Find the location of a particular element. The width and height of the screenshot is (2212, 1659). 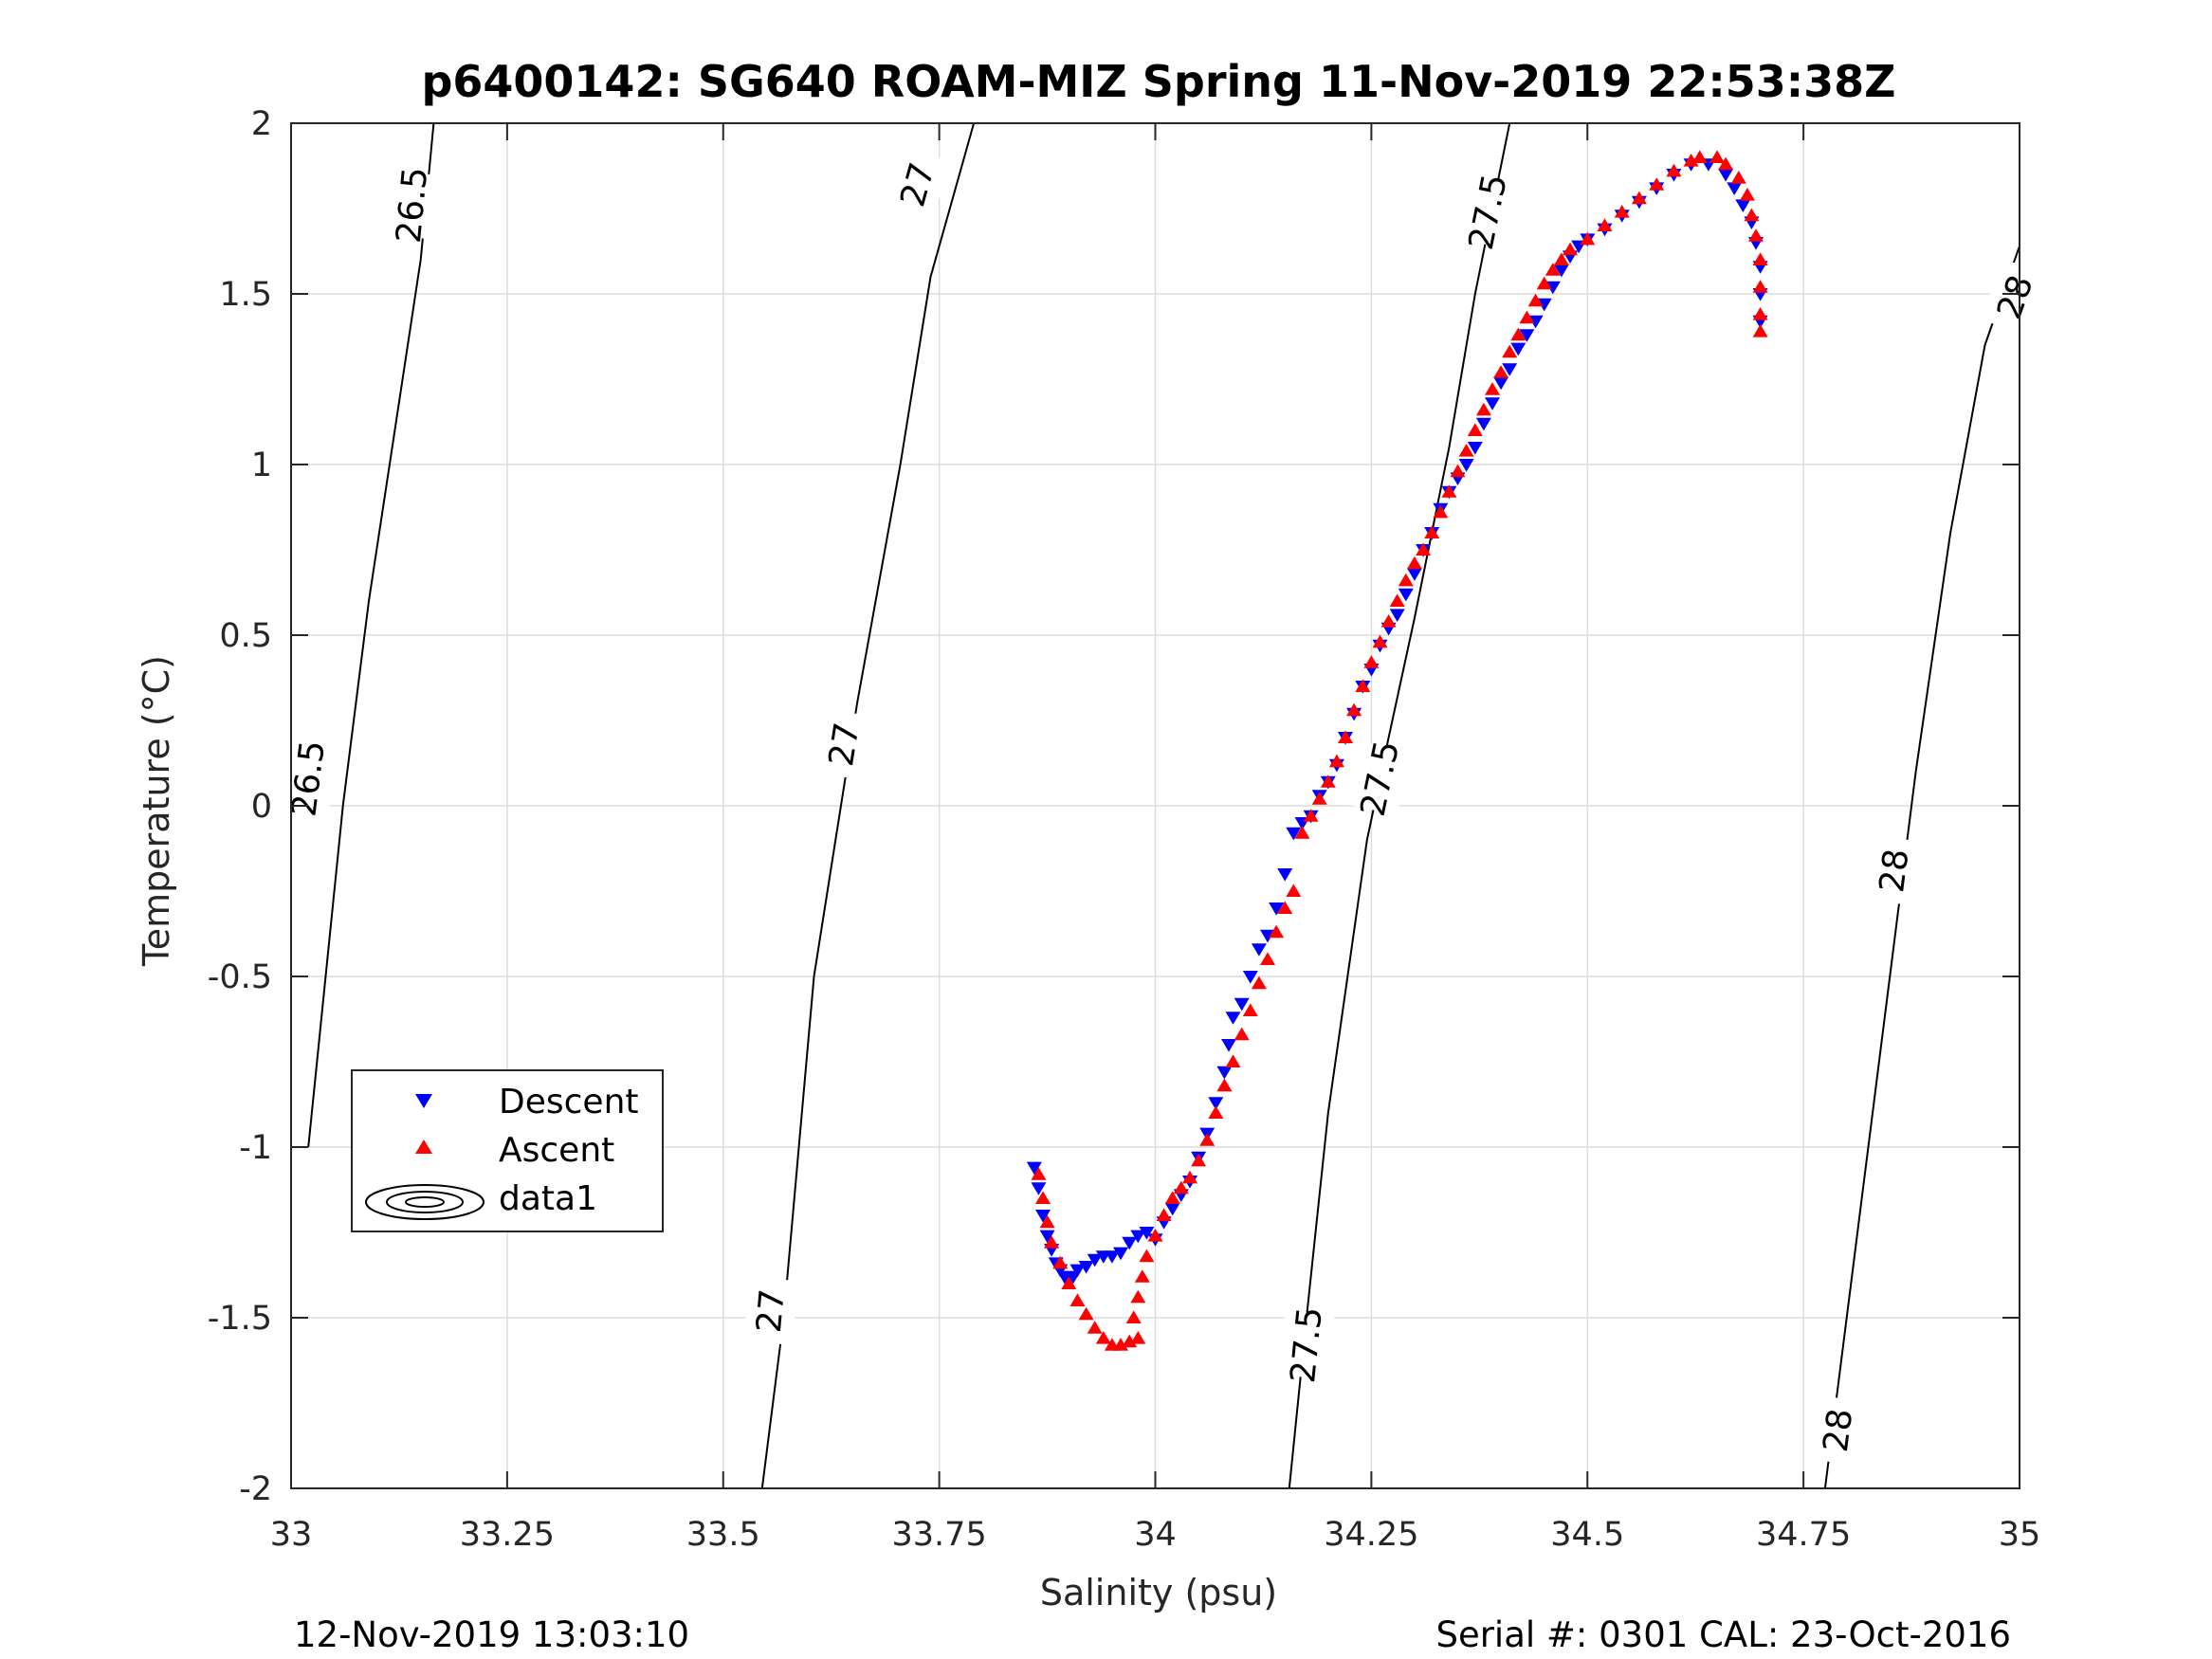

legend-ascent-marker is located at coordinates (423, 1146).